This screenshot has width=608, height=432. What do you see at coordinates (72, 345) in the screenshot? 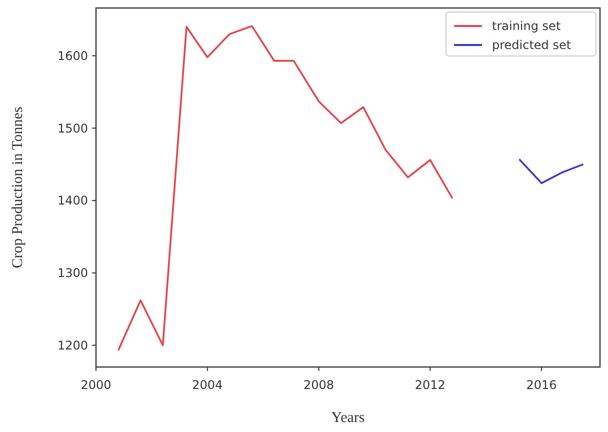
I see `y-tick-label: 1200` at bounding box center [72, 345].